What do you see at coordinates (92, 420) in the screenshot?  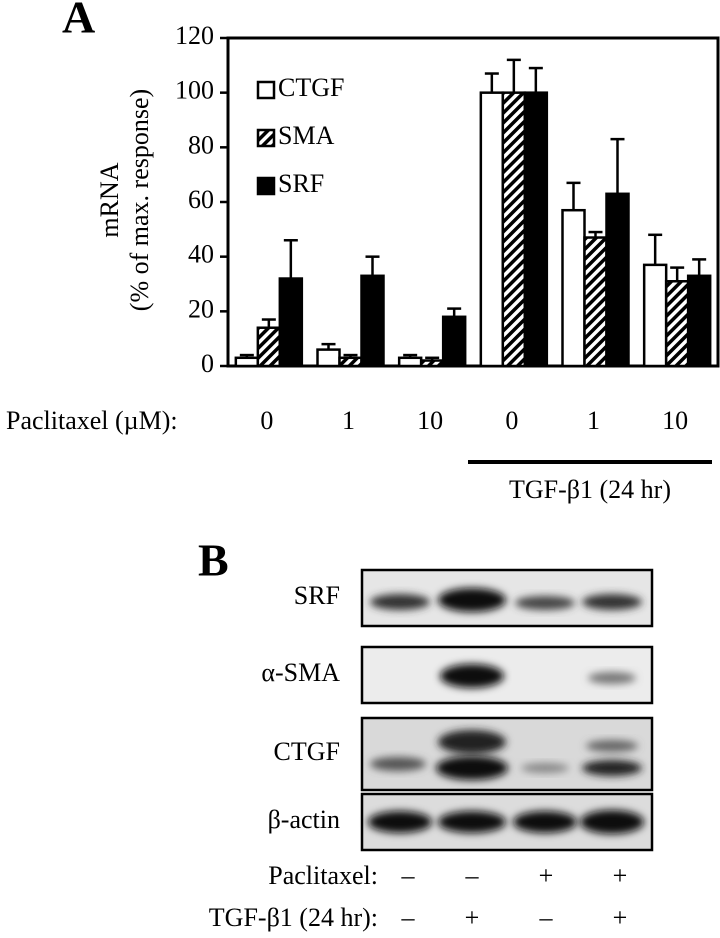 I see `x-axis-label: Paclitaxel (µM):` at bounding box center [92, 420].